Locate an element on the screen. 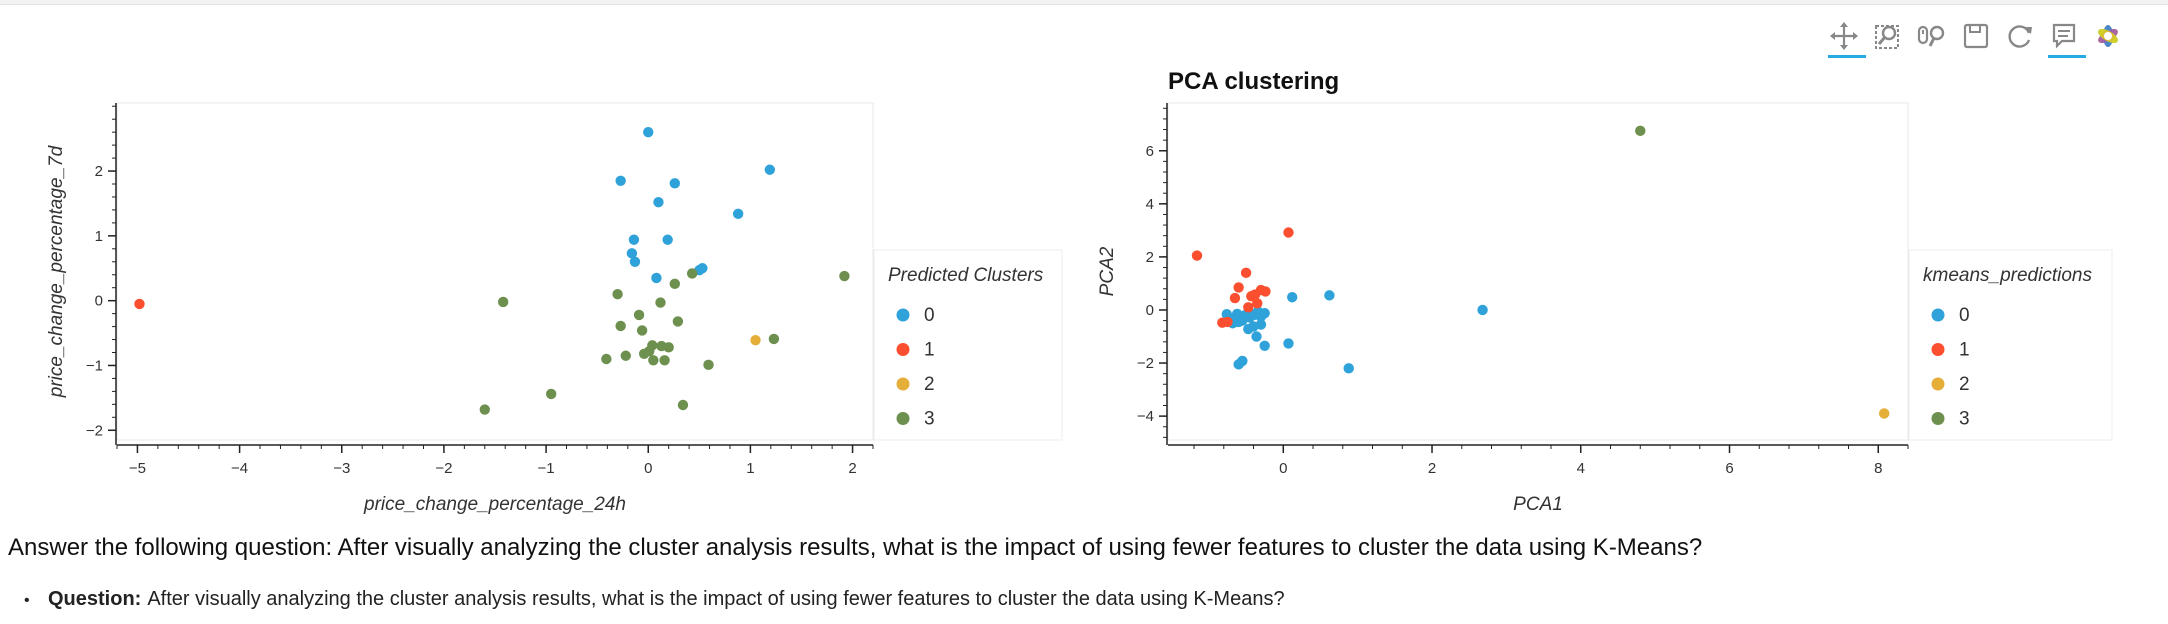 The width and height of the screenshot is (2168, 624). y-tick-label: −1 is located at coordinates (94, 365).